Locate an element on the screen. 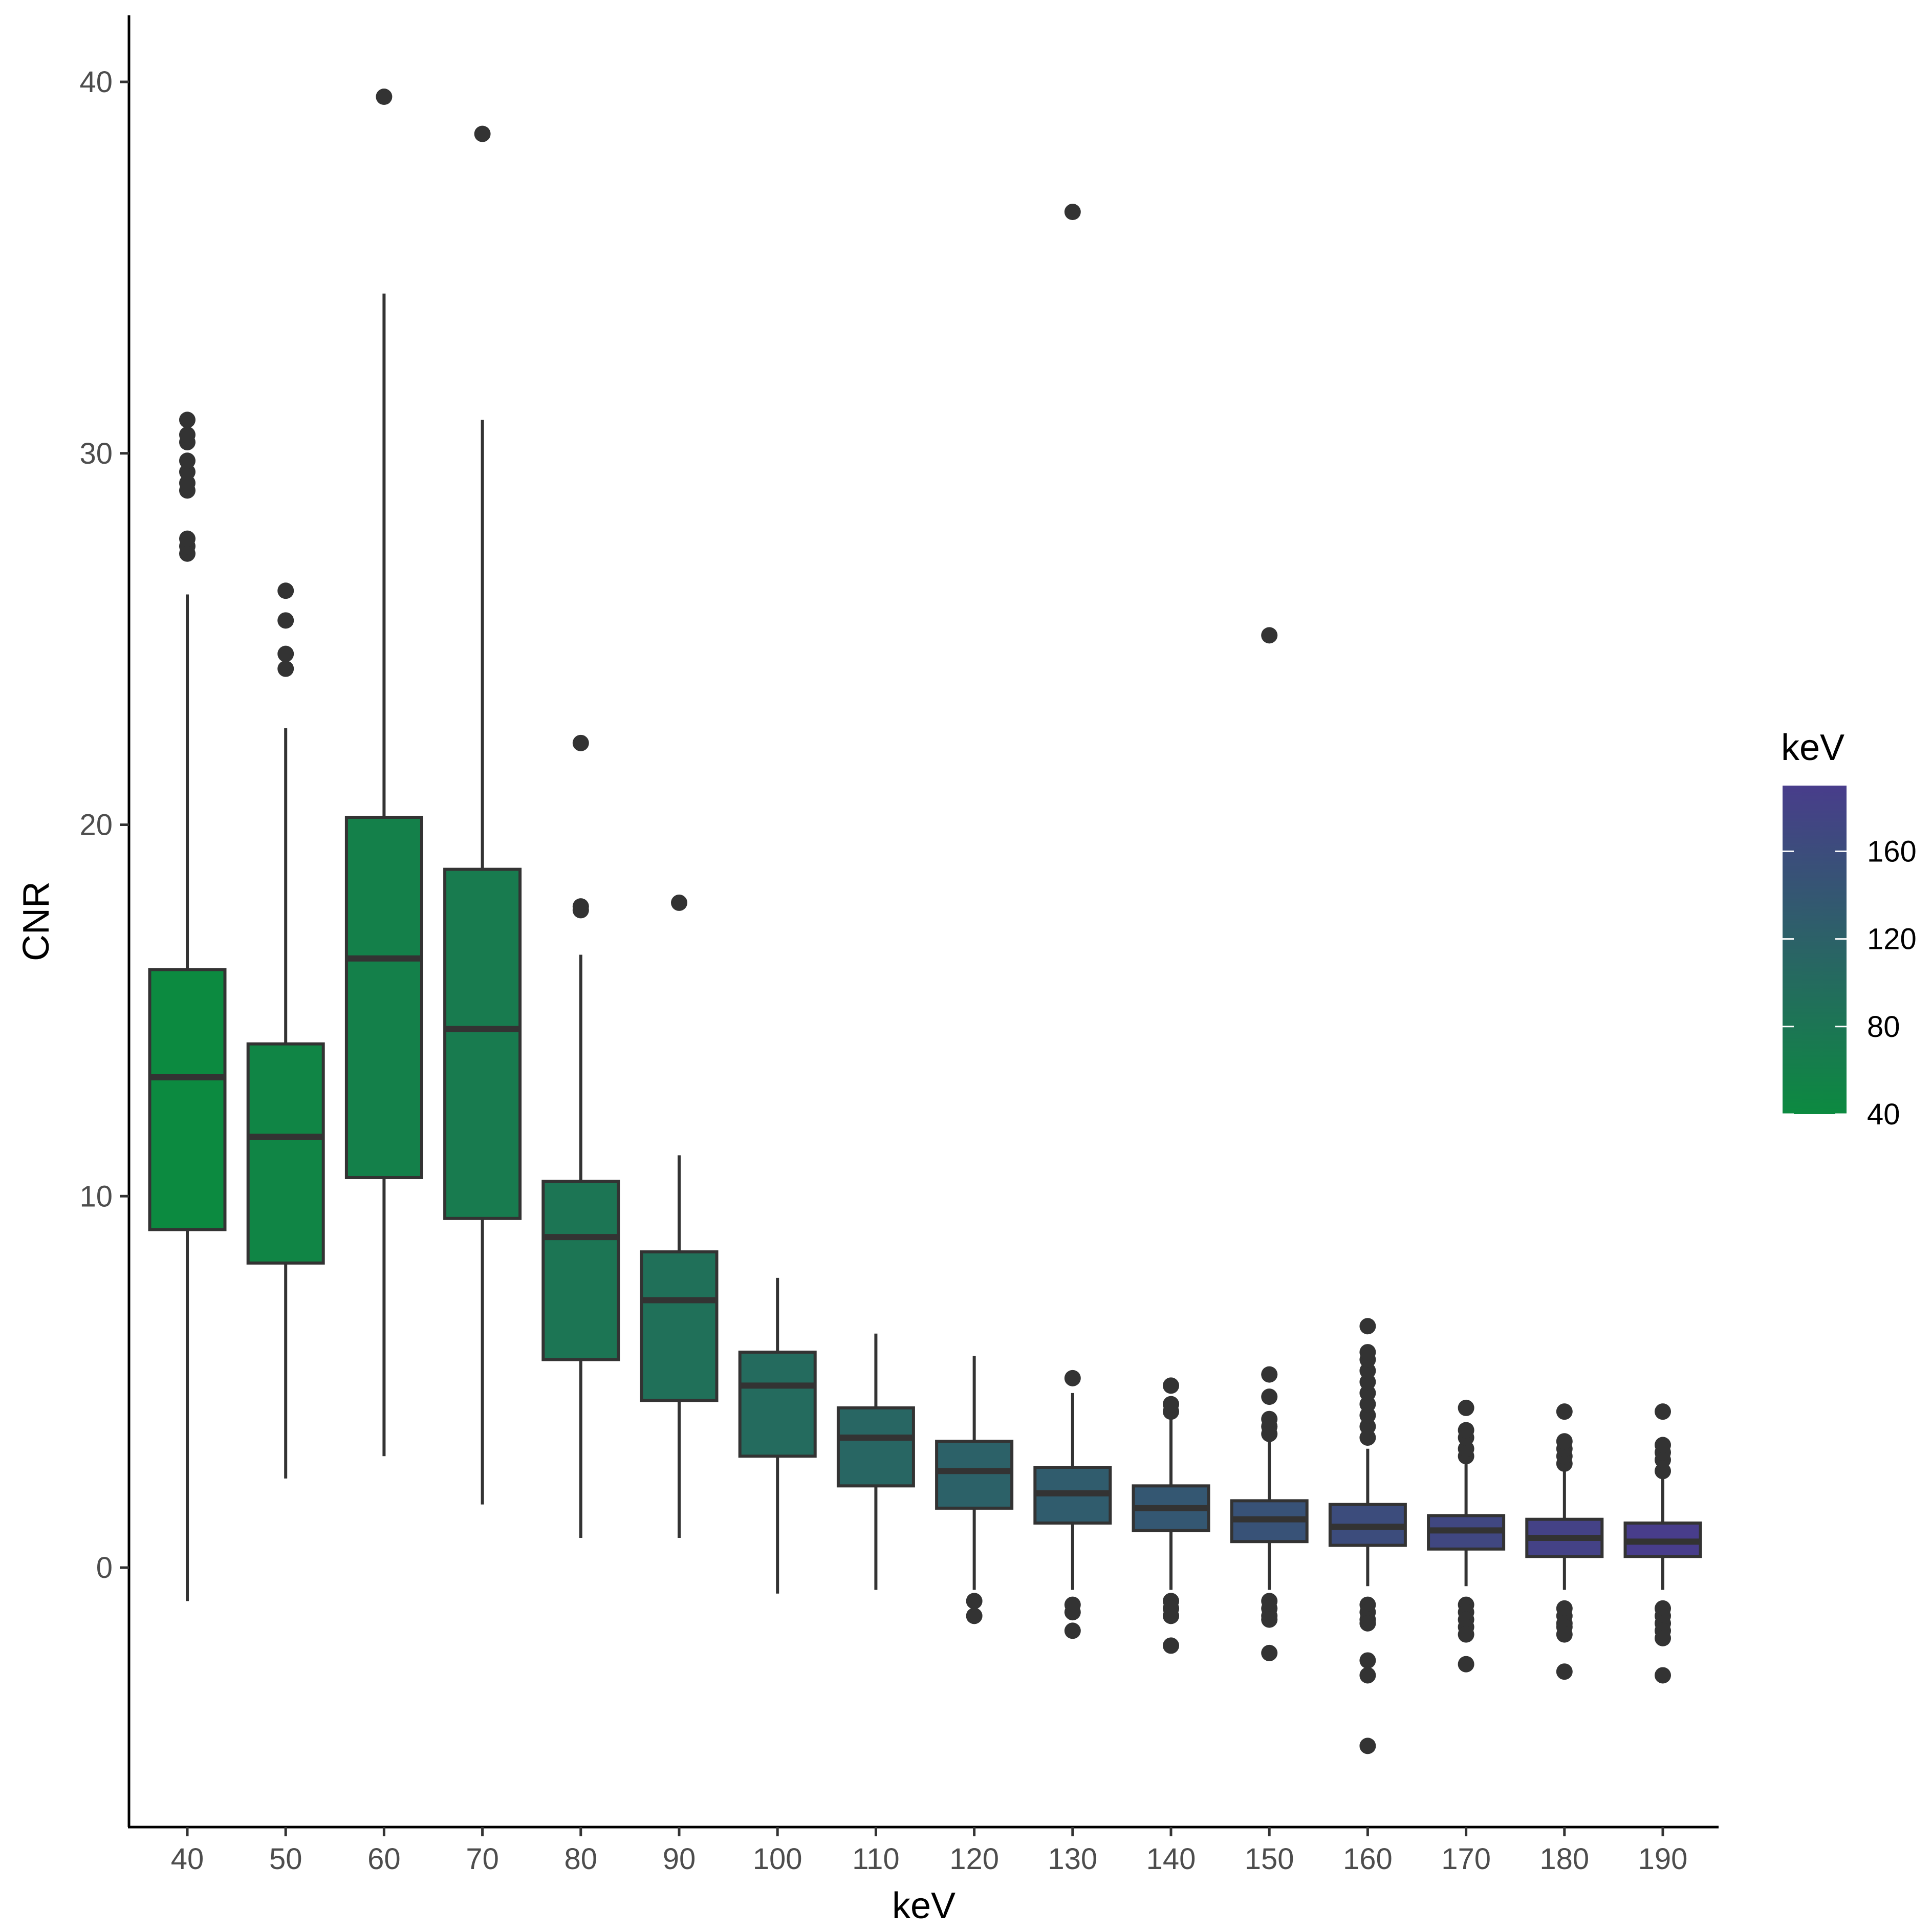 This screenshot has width=1932, height=1932. x-axis-title: keV is located at coordinates (924, 1905).